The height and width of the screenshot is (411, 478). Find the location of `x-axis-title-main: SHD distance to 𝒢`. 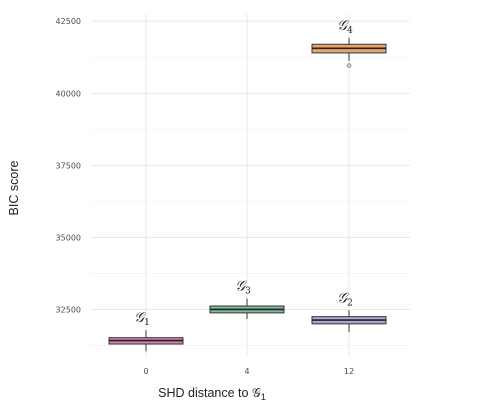

x-axis-title-main: SHD distance to 𝒢 is located at coordinates (209, 393).